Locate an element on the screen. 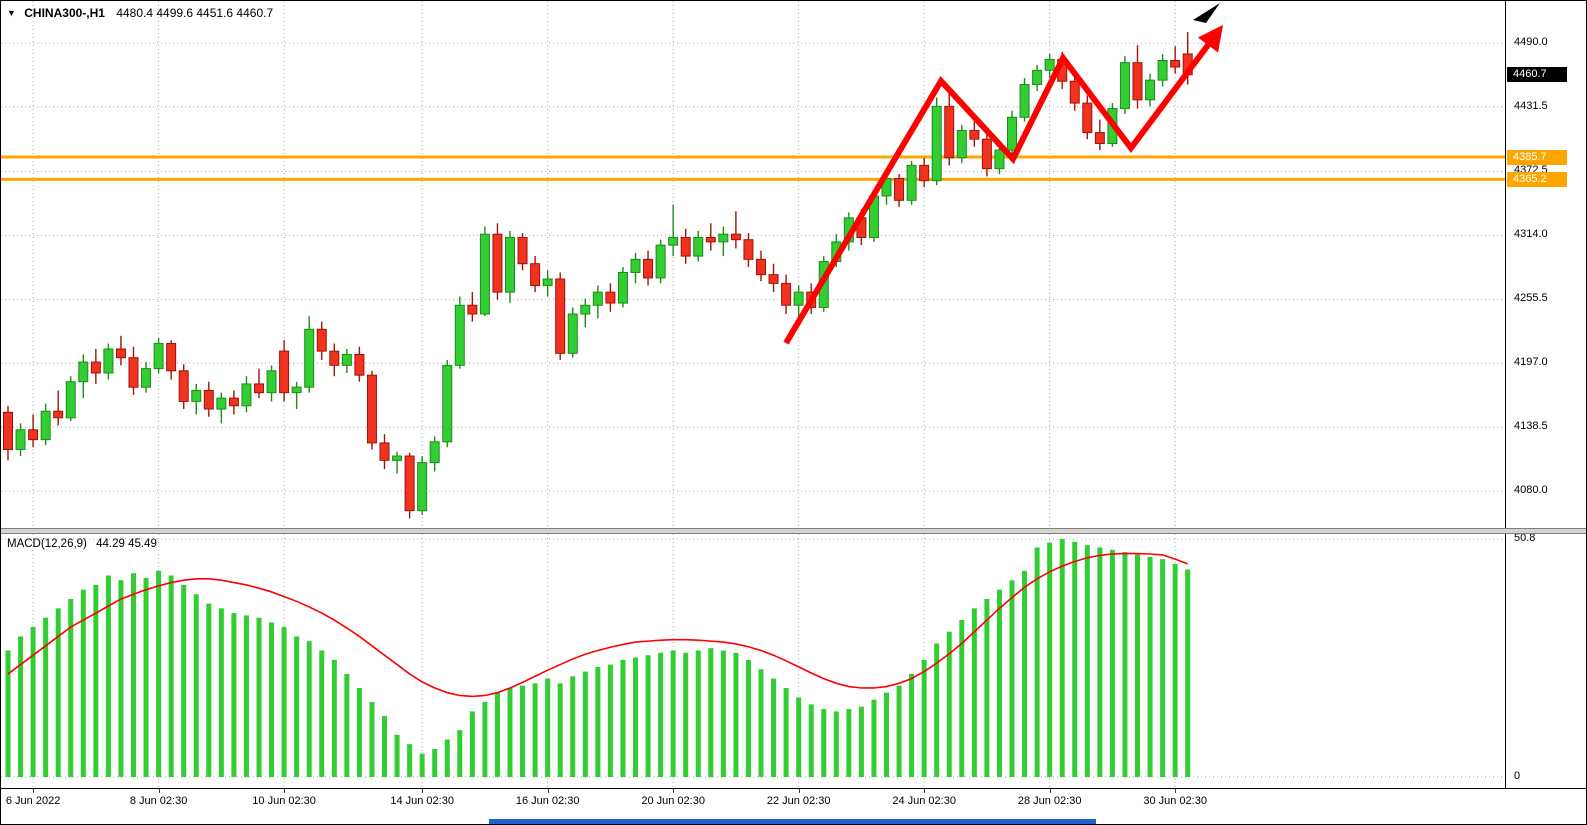 The width and height of the screenshot is (1587, 825). macd-axis-zero-label: 0 is located at coordinates (1517, 776).